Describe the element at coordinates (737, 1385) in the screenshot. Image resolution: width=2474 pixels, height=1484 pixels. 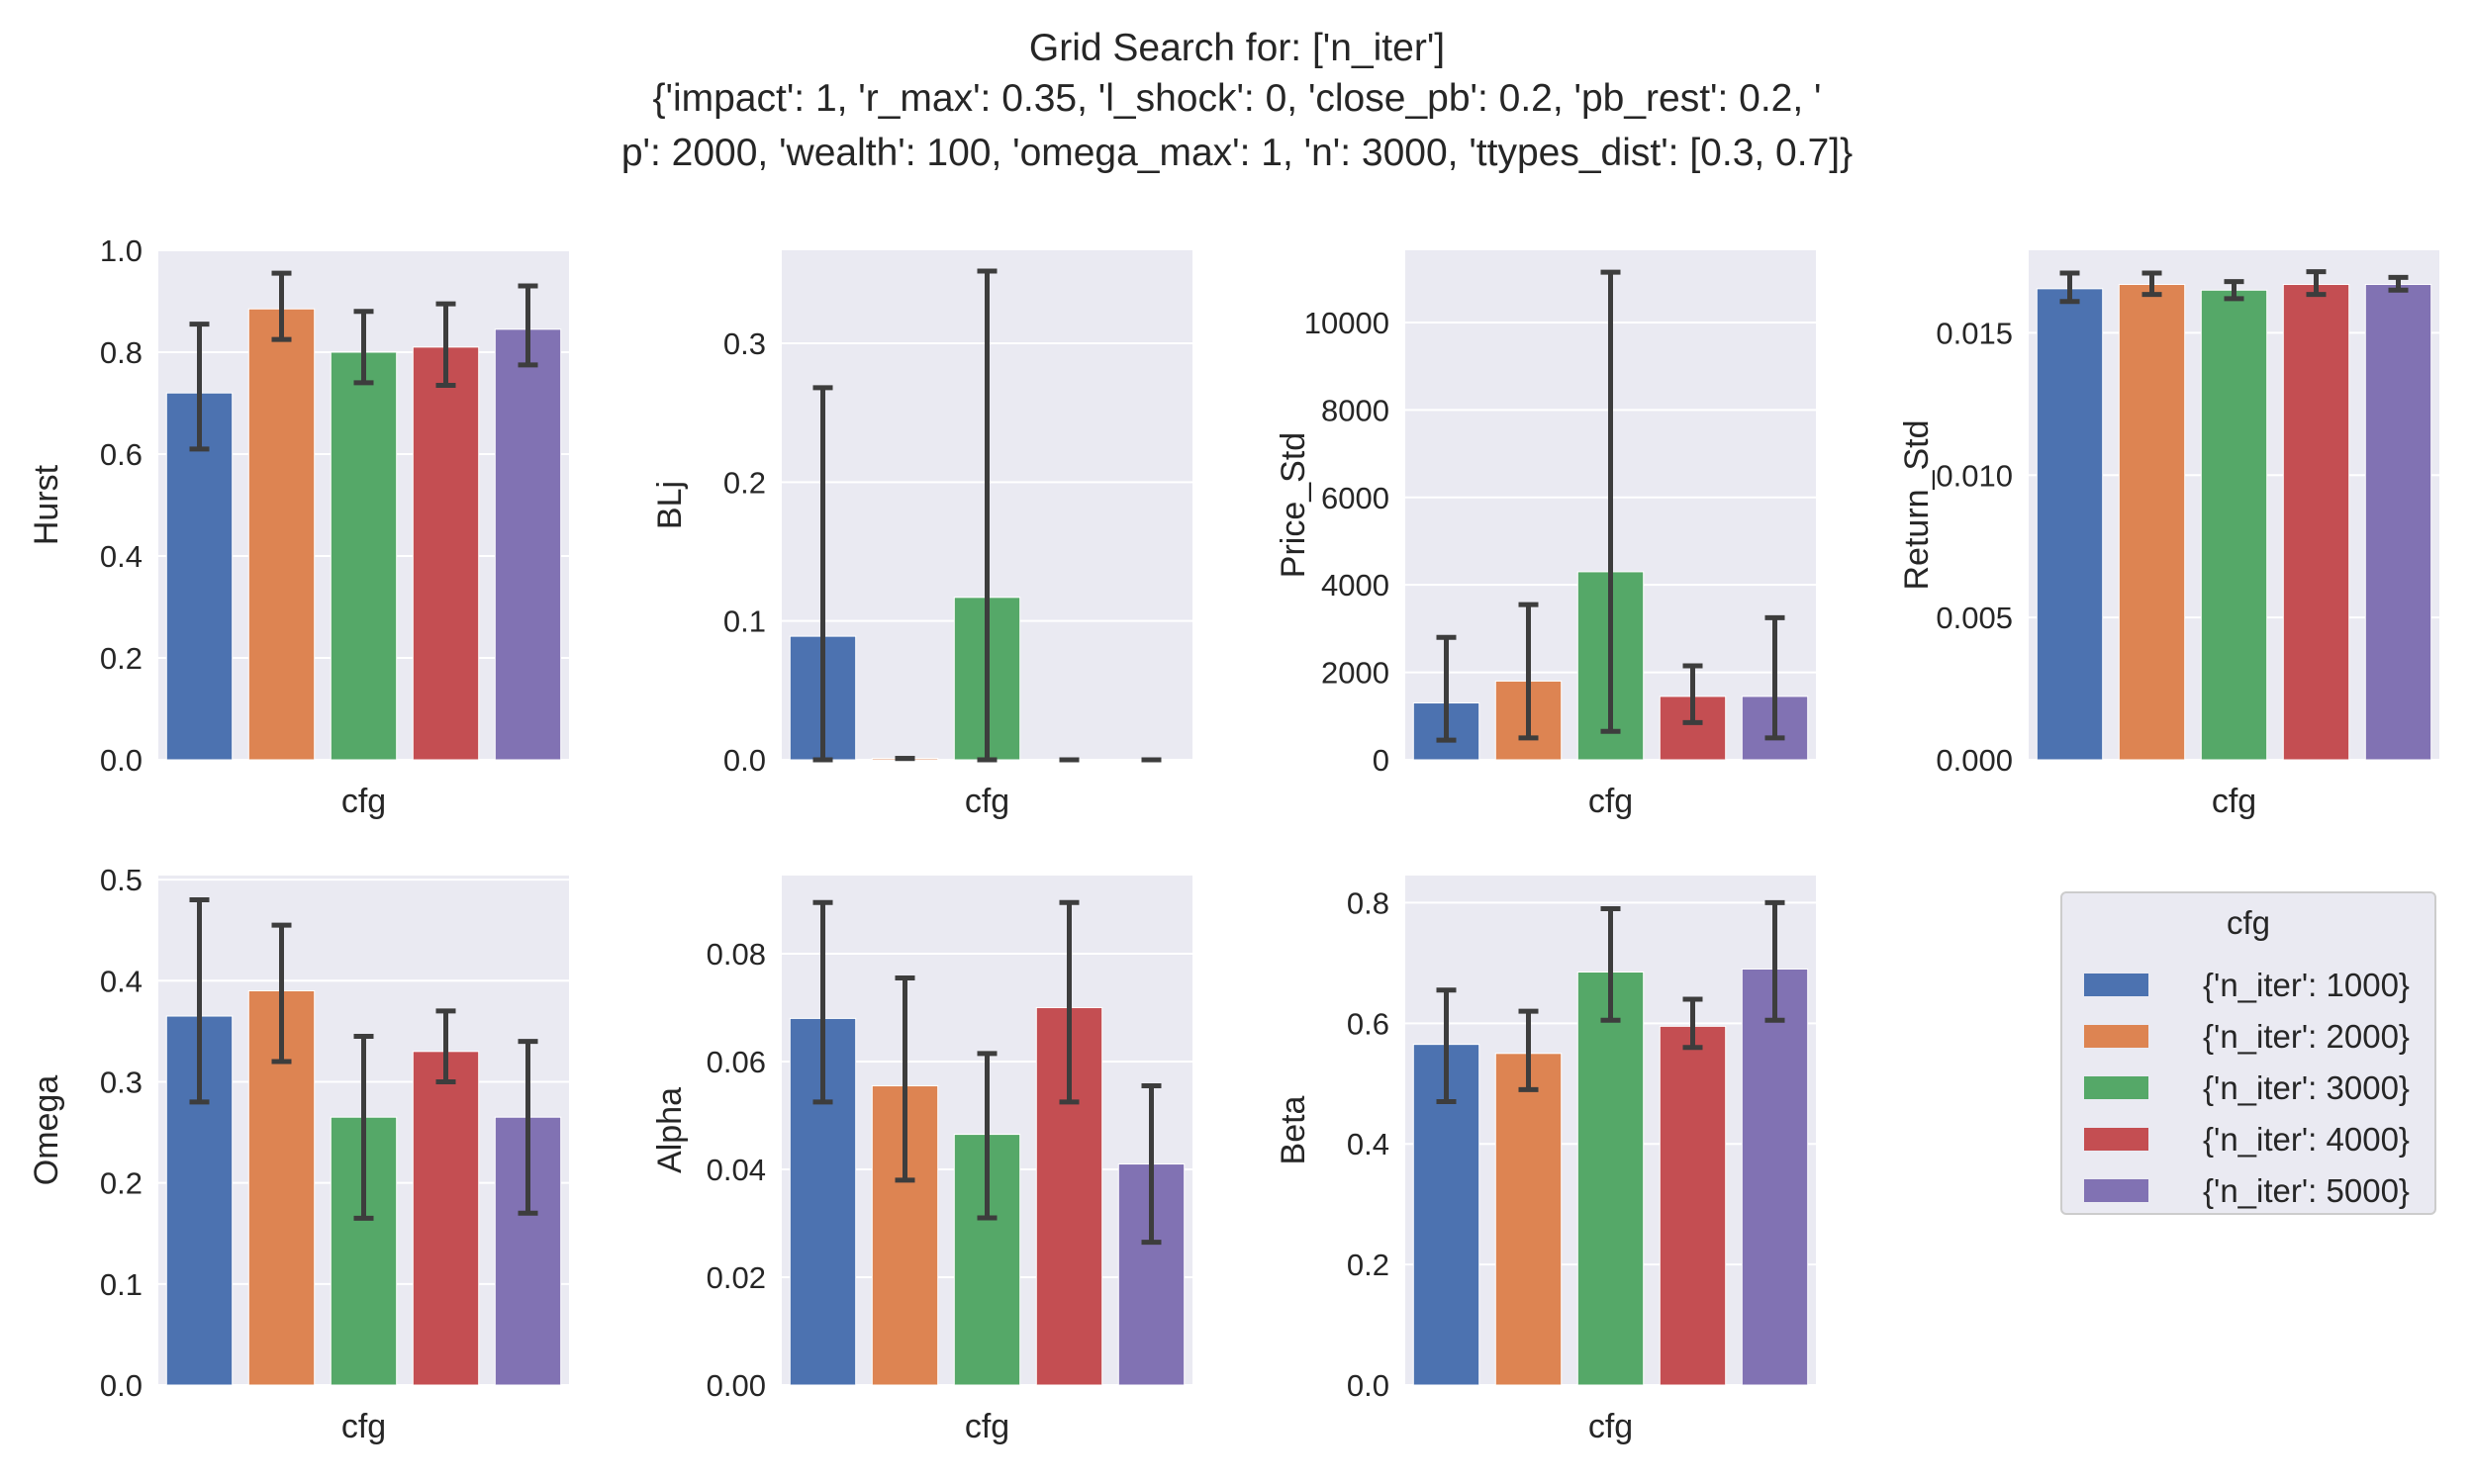
I see `y-tick-label: 0.00` at that location.